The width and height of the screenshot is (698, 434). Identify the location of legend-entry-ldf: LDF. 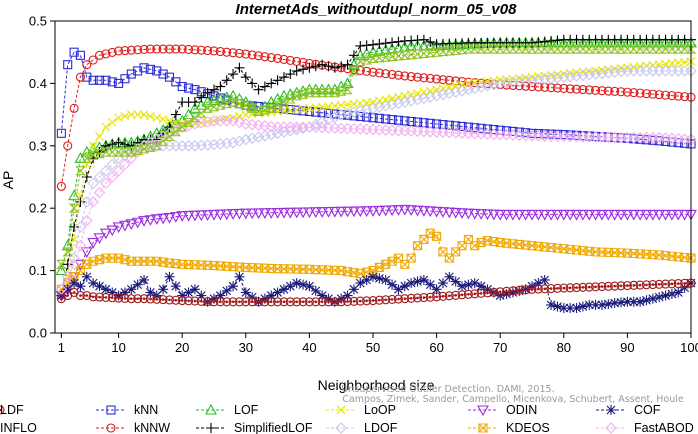
(12, 410).